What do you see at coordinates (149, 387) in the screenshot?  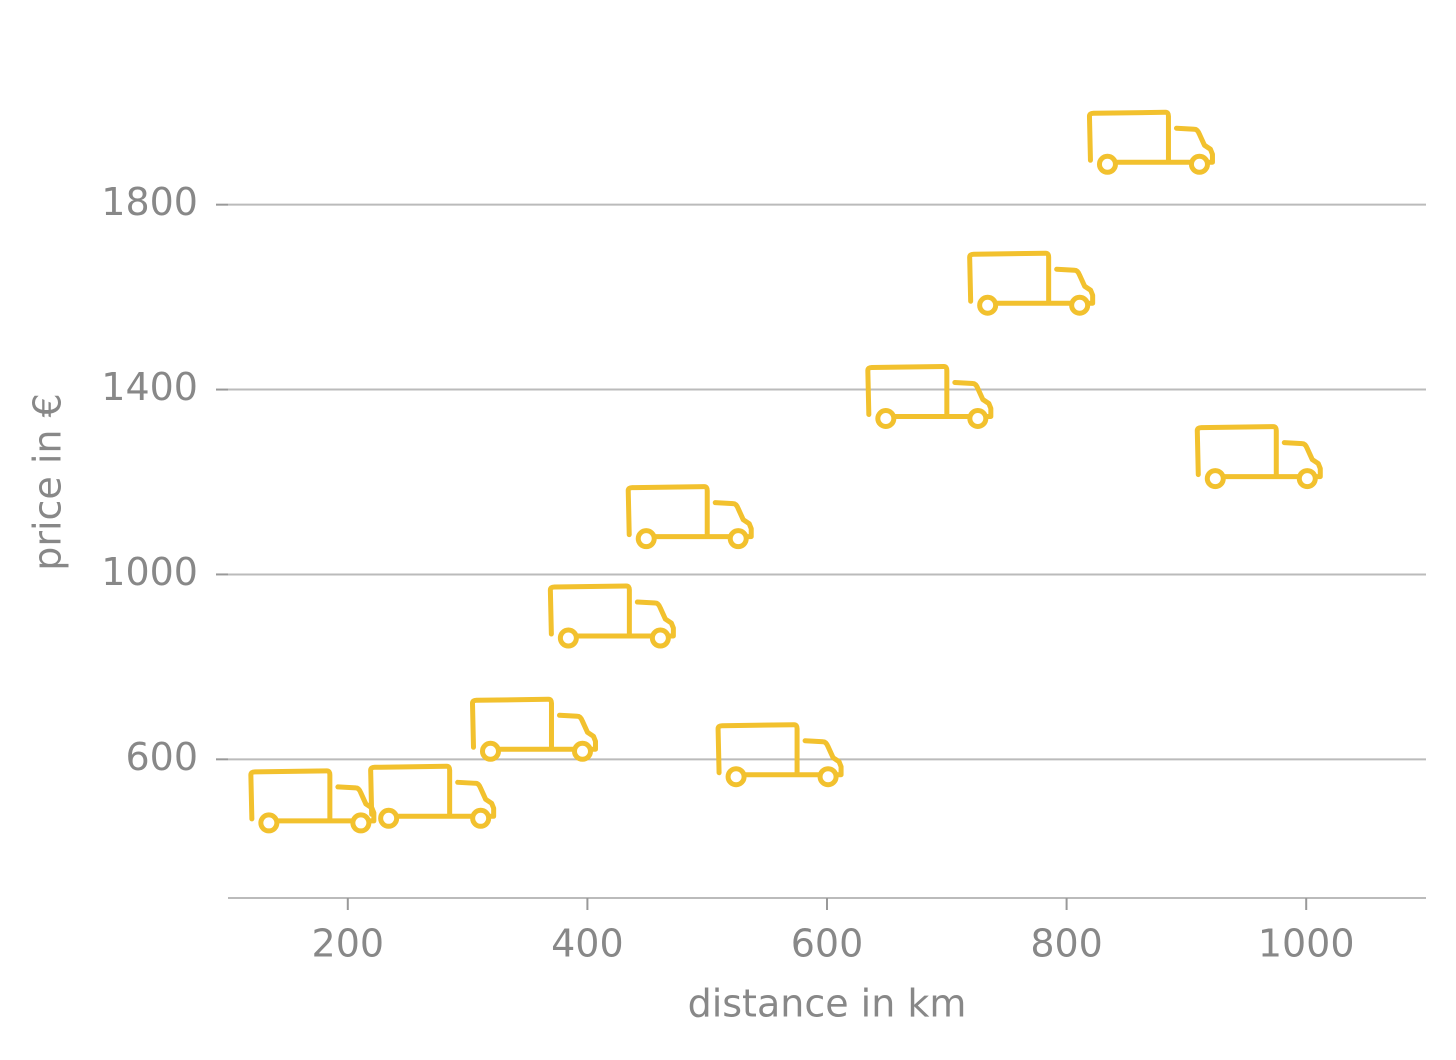 I see `y-tick-label: 1400` at bounding box center [149, 387].